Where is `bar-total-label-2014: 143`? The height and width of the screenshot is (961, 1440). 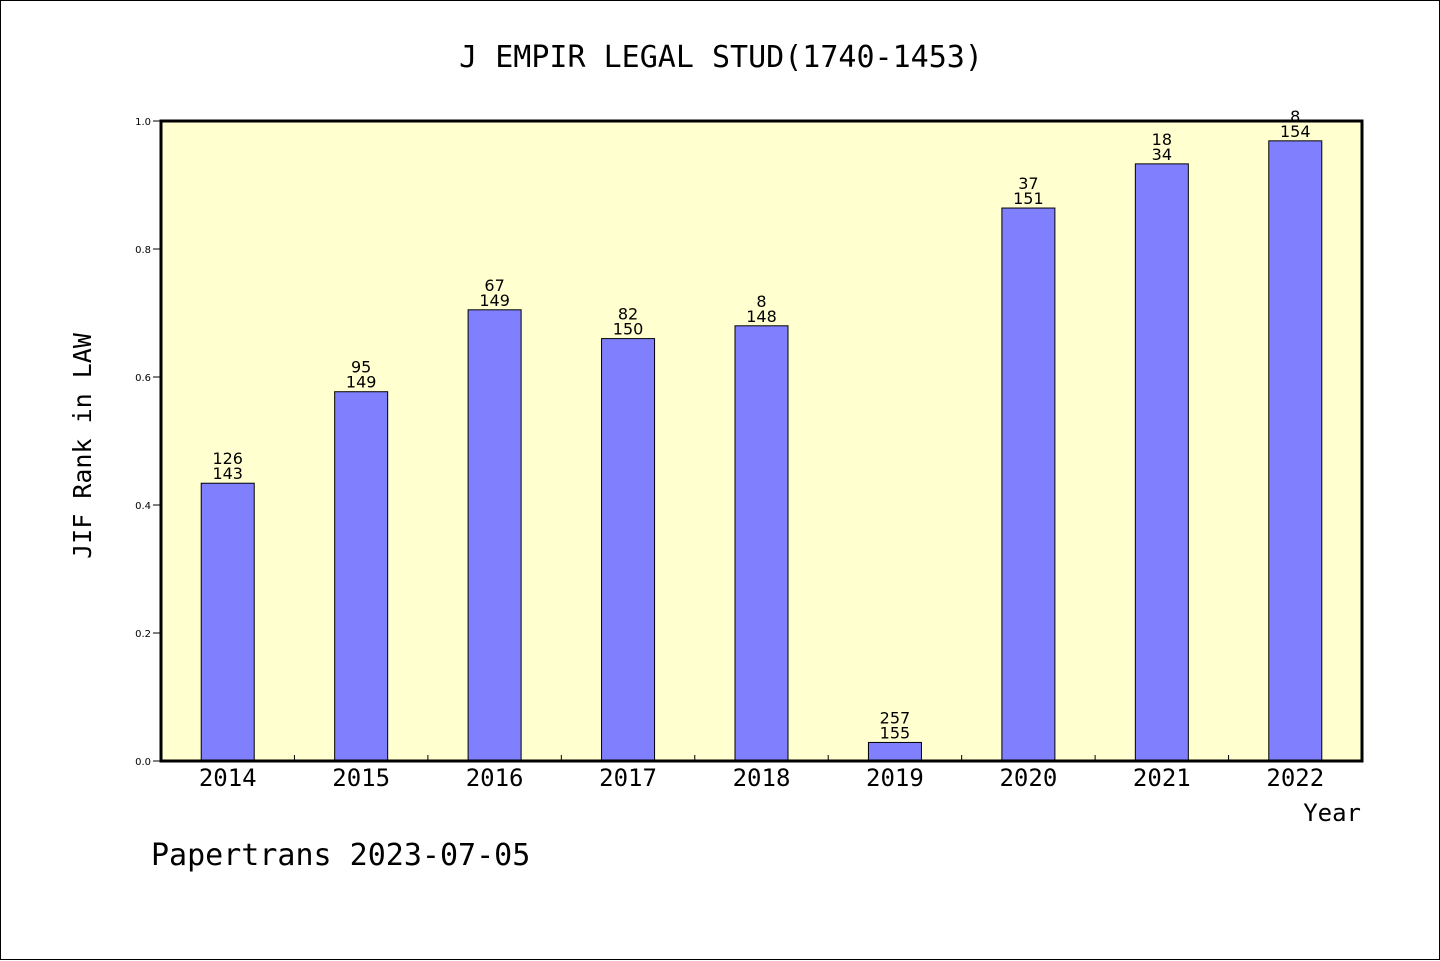 bar-total-label-2014: 143 is located at coordinates (227, 473).